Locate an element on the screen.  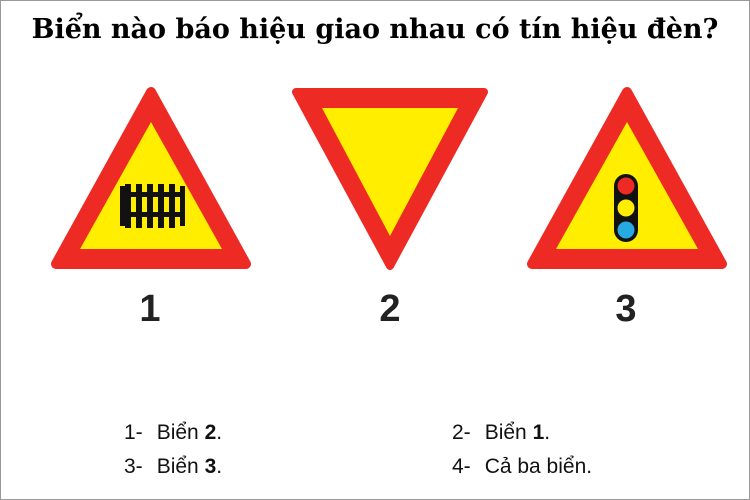
answer-4-prefix: Cả ba biển. is located at coordinates (538, 466).